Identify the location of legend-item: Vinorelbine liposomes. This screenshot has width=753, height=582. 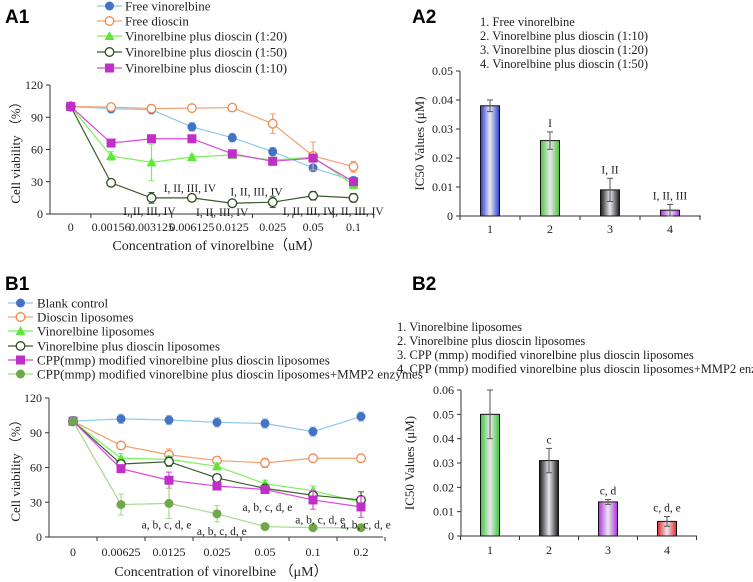
(81, 331).